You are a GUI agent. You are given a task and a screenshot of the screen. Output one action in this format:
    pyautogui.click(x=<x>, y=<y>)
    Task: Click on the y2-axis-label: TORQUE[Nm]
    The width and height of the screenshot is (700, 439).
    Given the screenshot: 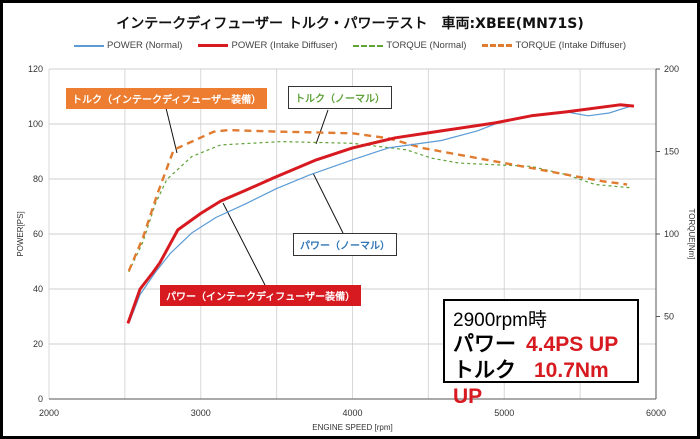 What is the action you would take?
    pyautogui.click(x=691, y=234)
    